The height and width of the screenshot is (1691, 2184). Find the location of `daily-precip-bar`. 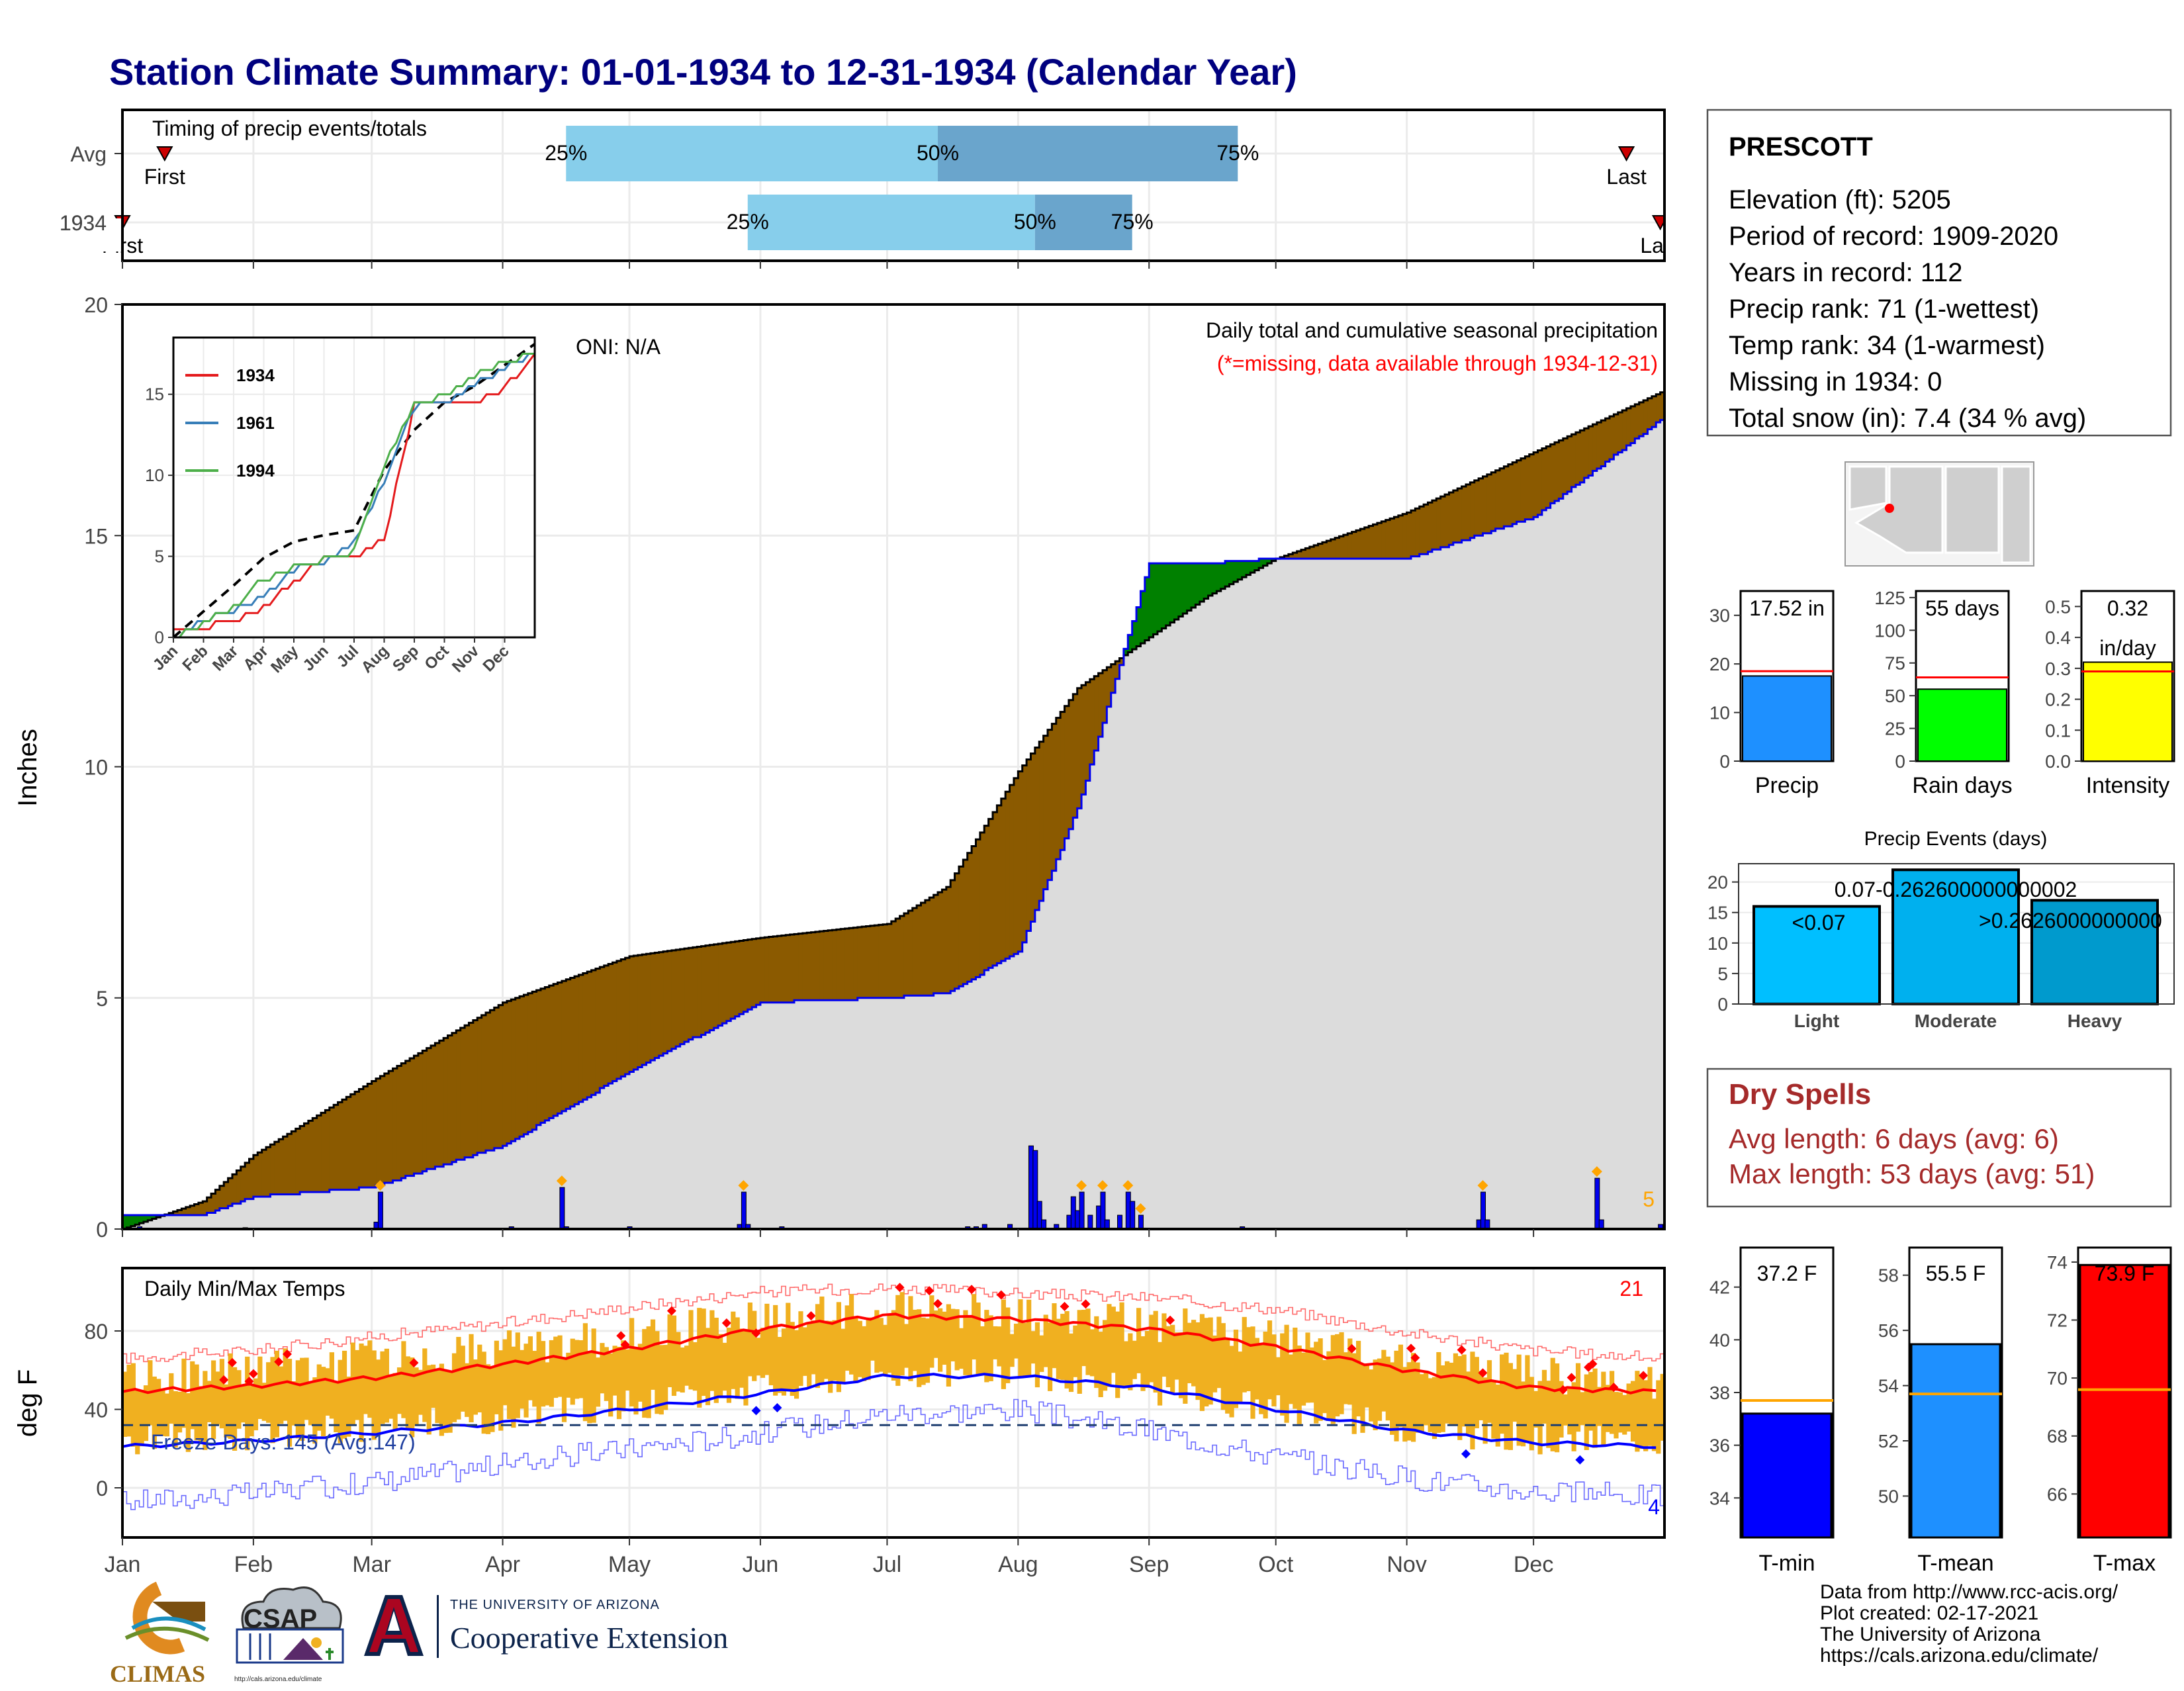

daily-precip-bar is located at coordinates (562, 1208).